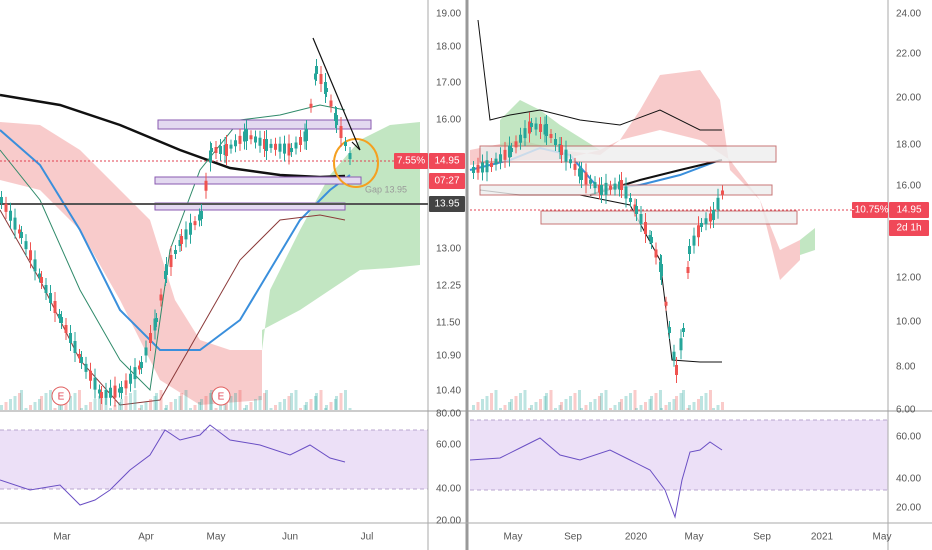 This screenshot has width=932, height=550. What do you see at coordinates (447, 204) in the screenshot?
I see `price-badge: 13.95` at bounding box center [447, 204].